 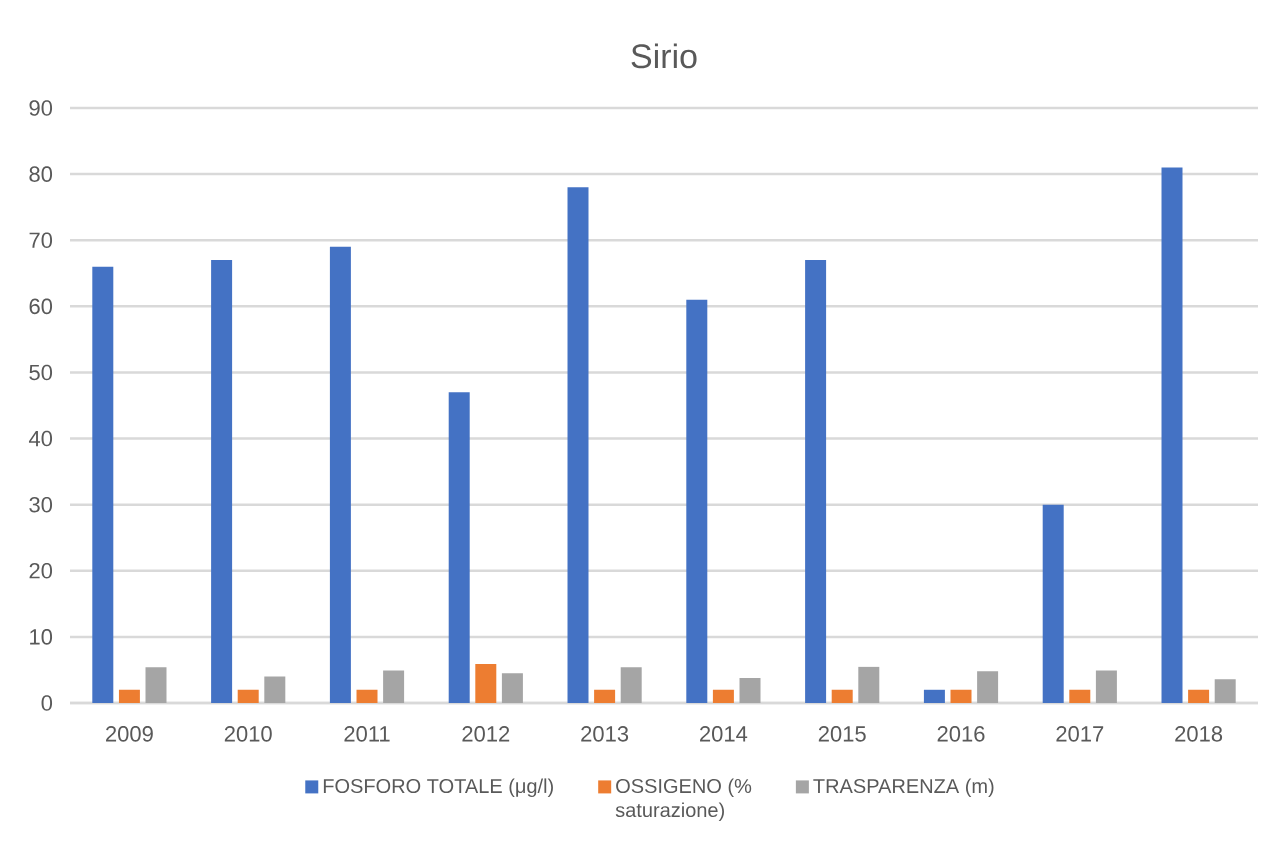 I want to click on x-tick-label: 2010, so click(x=248, y=734).